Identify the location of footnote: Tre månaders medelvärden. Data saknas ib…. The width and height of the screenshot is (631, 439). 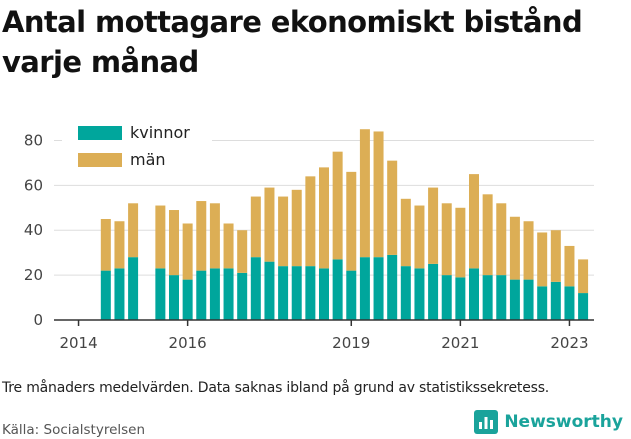
(276, 388).